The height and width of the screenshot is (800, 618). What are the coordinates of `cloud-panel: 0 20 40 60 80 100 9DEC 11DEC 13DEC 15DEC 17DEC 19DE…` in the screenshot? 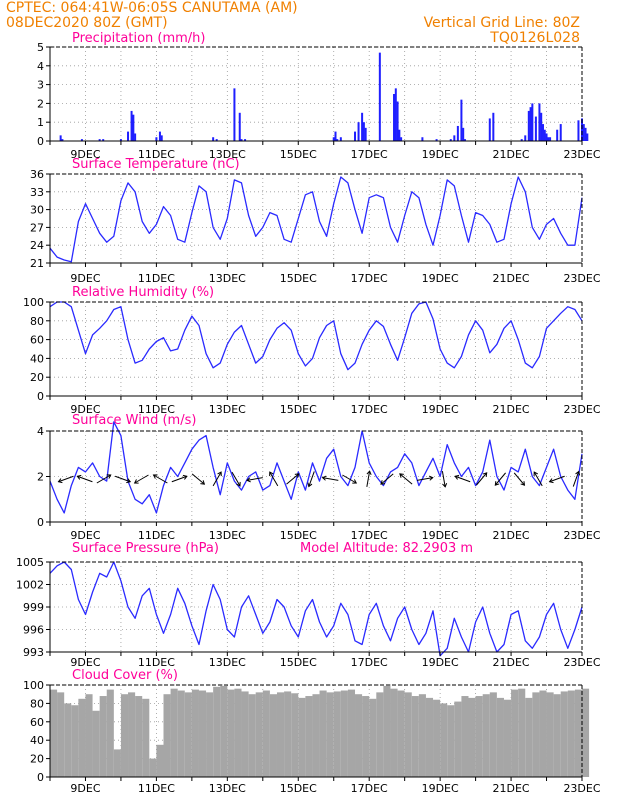 It's located at (312, 737).